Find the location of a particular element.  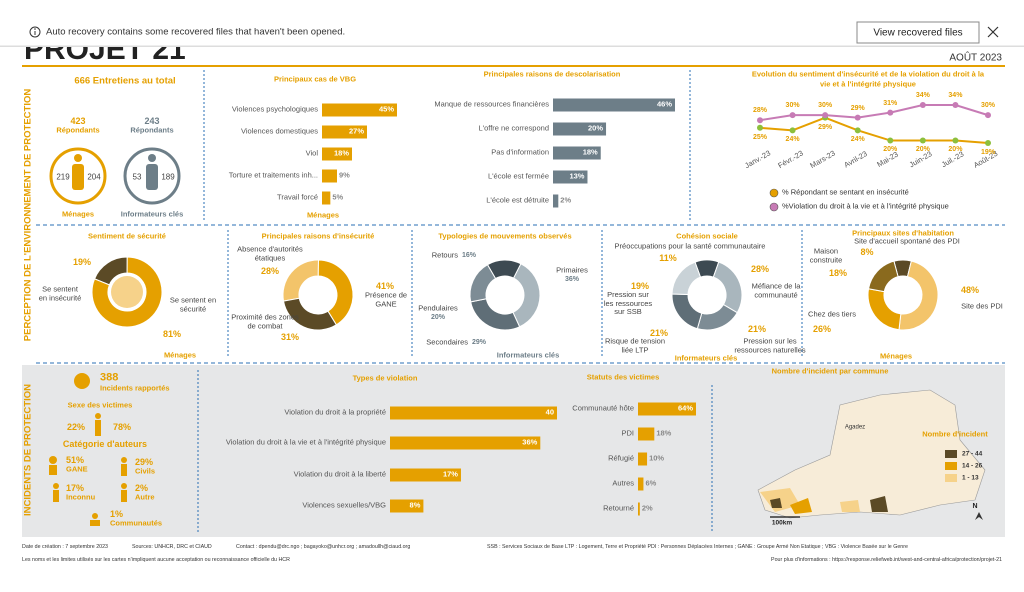

author-label: GANE is located at coordinates (77, 469).